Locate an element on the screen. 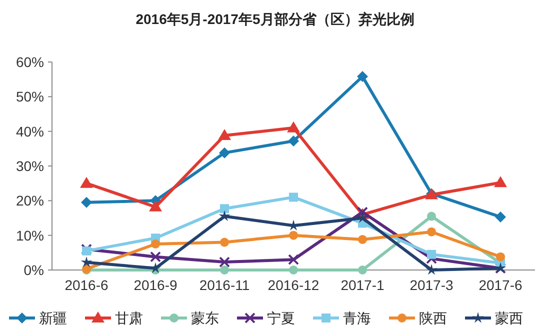 This screenshot has height=333, width=550. y-tick-label: 50% is located at coordinates (30, 96).